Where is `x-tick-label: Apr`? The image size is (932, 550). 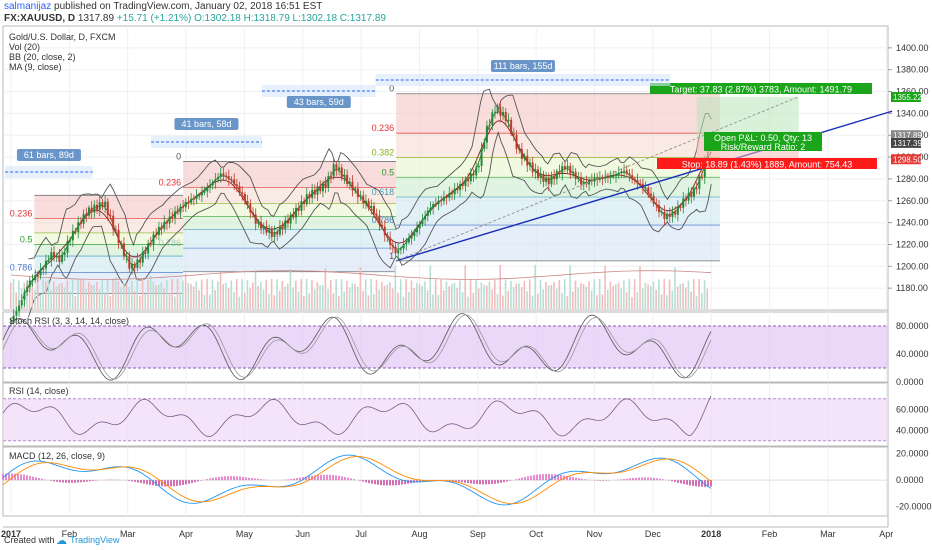
x-tick-label: Apr is located at coordinates (886, 534).